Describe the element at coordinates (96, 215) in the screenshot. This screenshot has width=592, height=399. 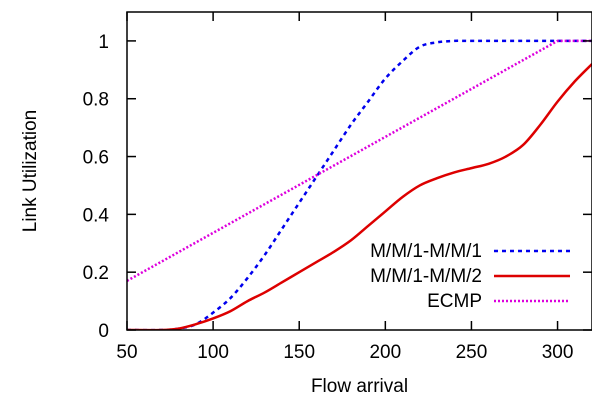
I see `y-tick-label: 0.4` at that location.